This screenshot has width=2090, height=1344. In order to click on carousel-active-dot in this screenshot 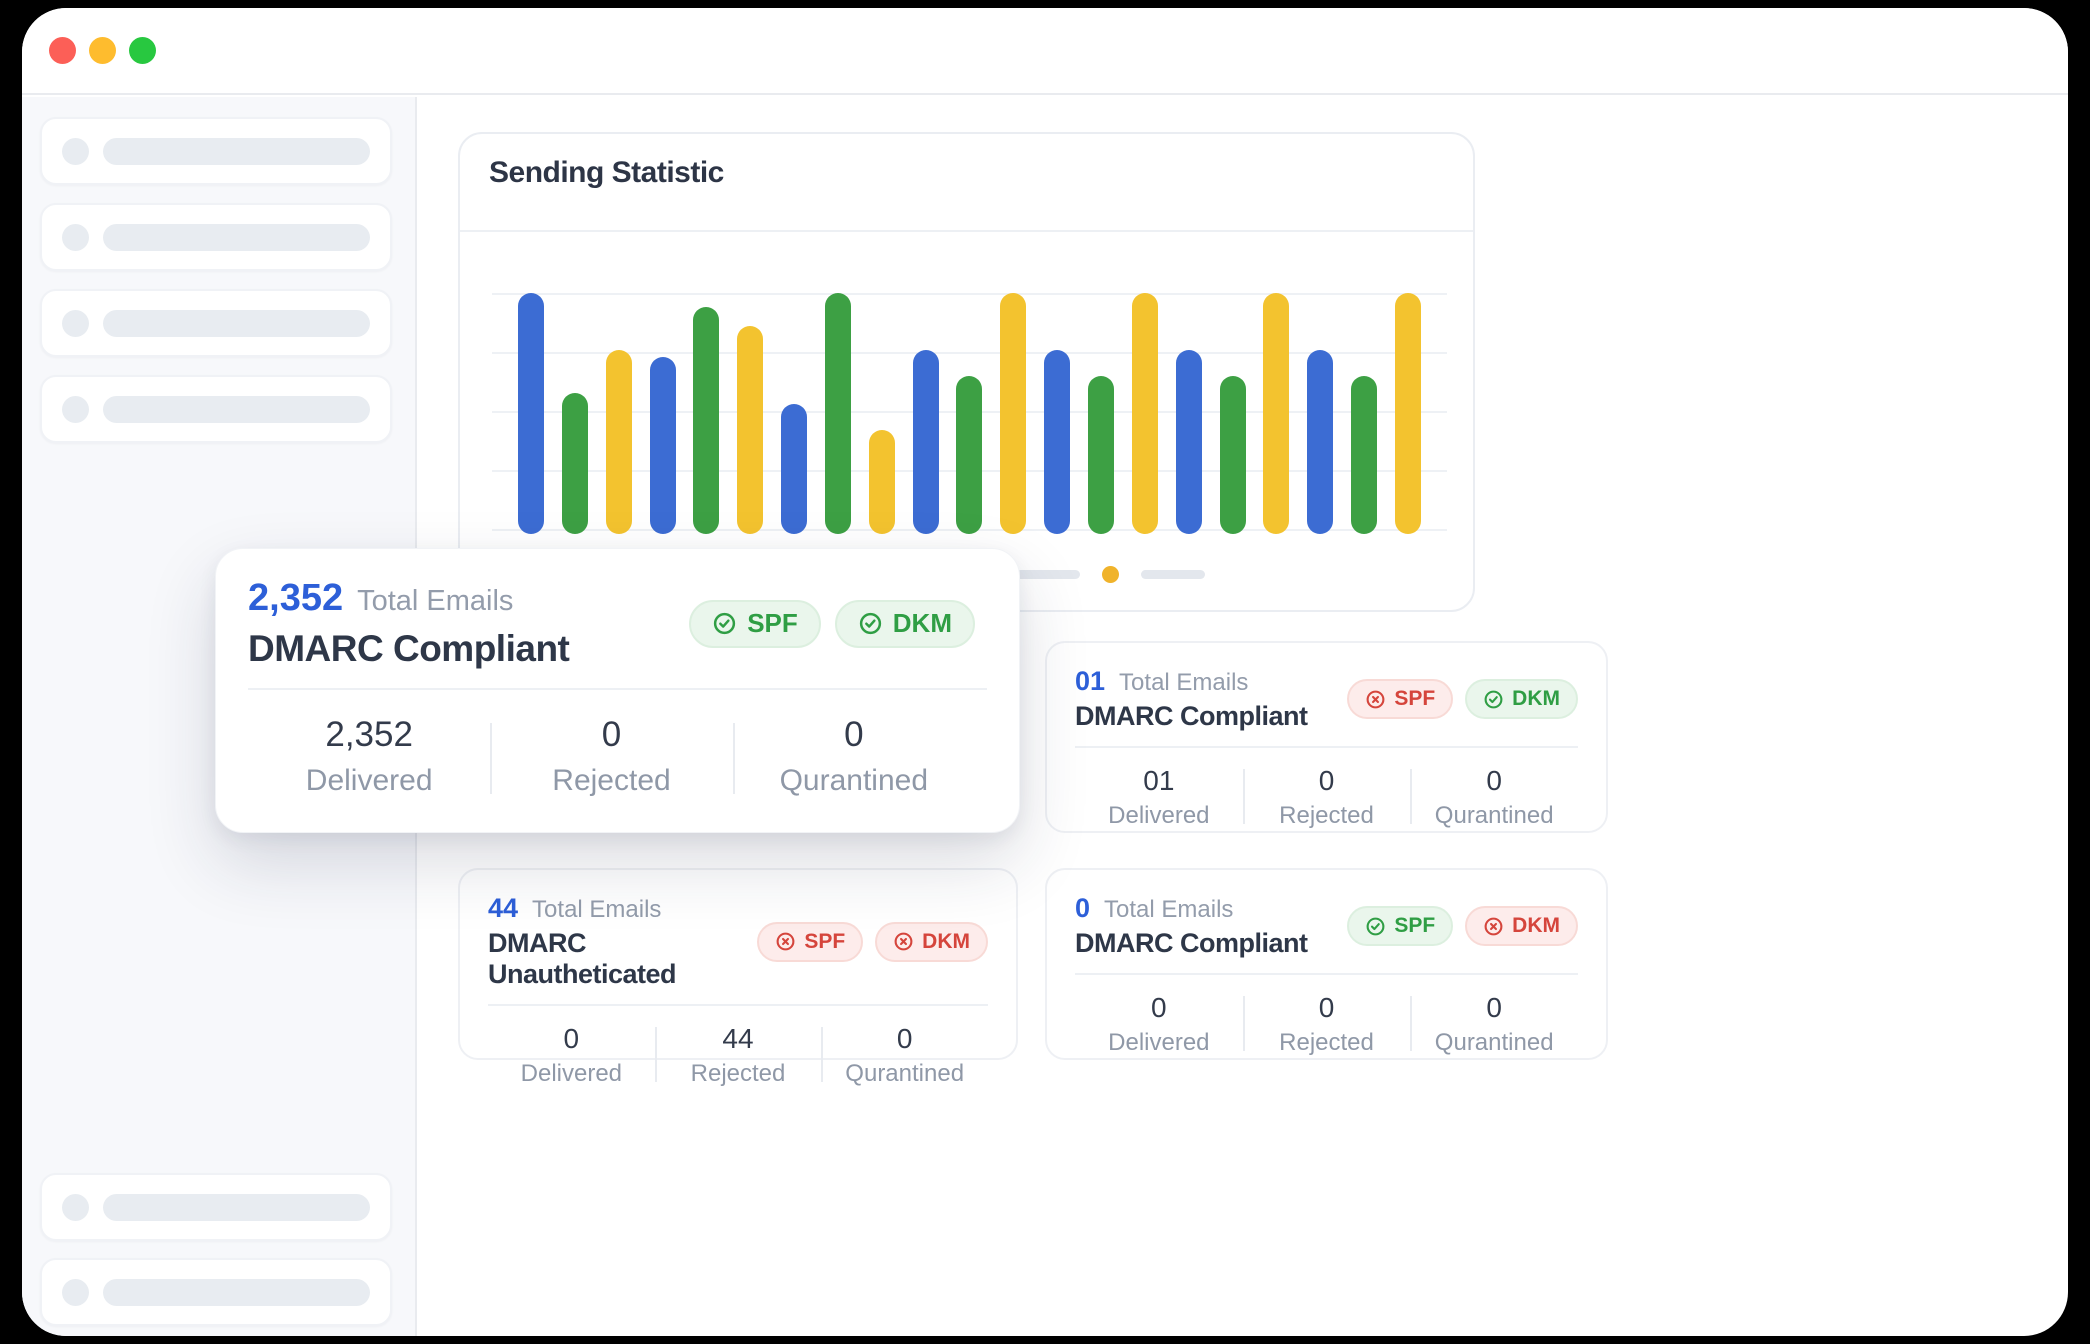, I will do `click(1110, 574)`.